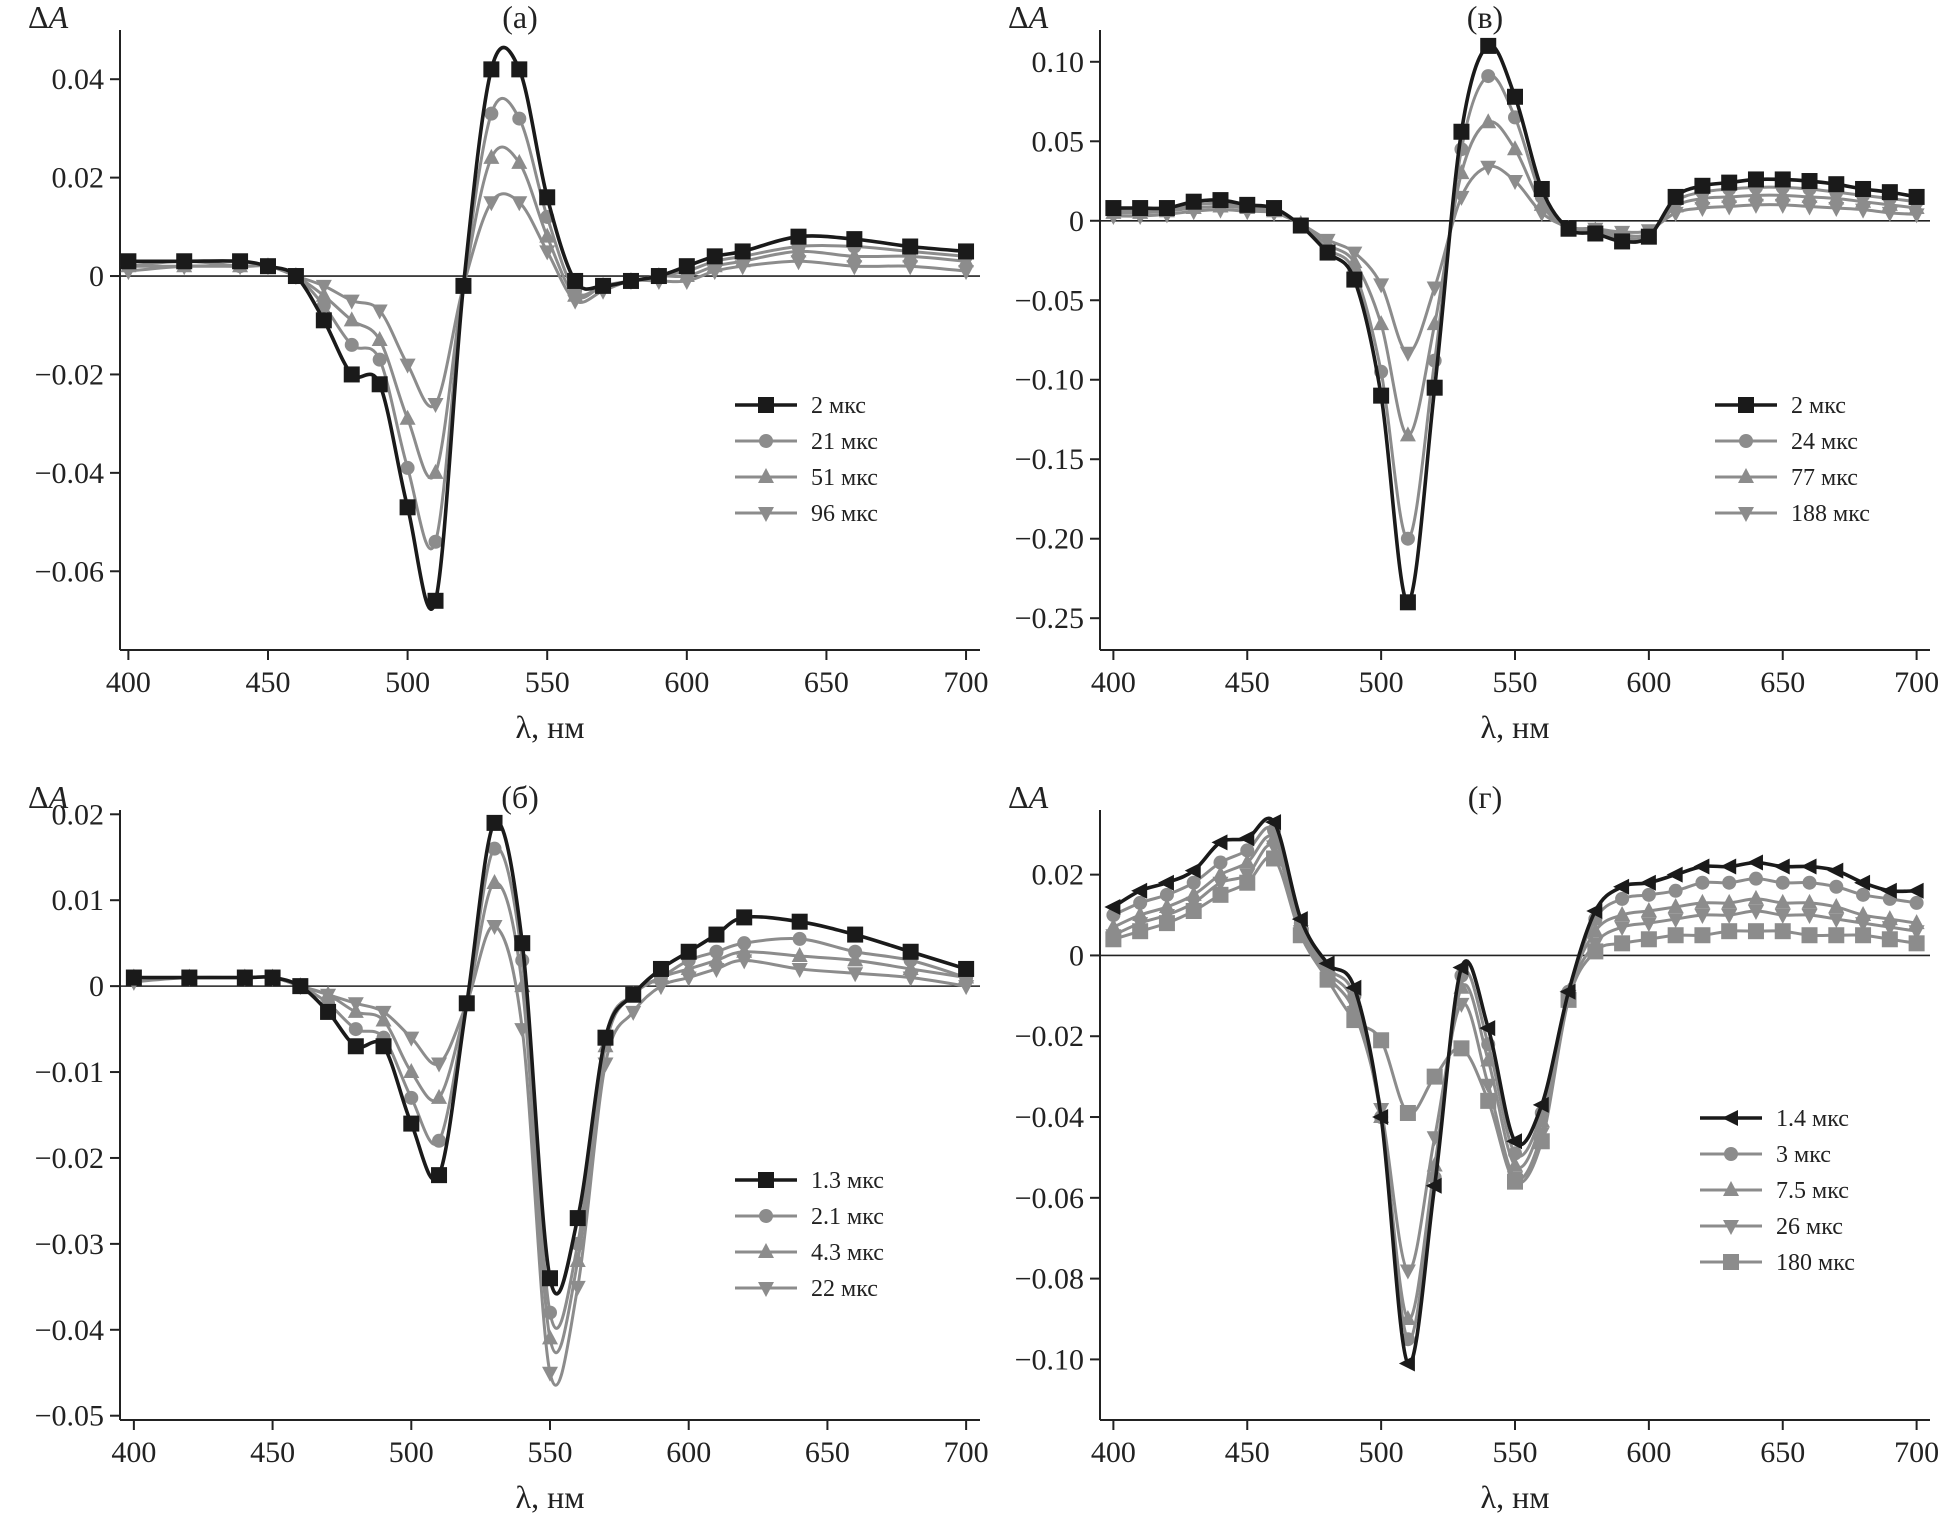 The height and width of the screenshot is (1534, 1958). What do you see at coordinates (1809, 1227) in the screenshot?
I see `legend-label: 26 мкс` at bounding box center [1809, 1227].